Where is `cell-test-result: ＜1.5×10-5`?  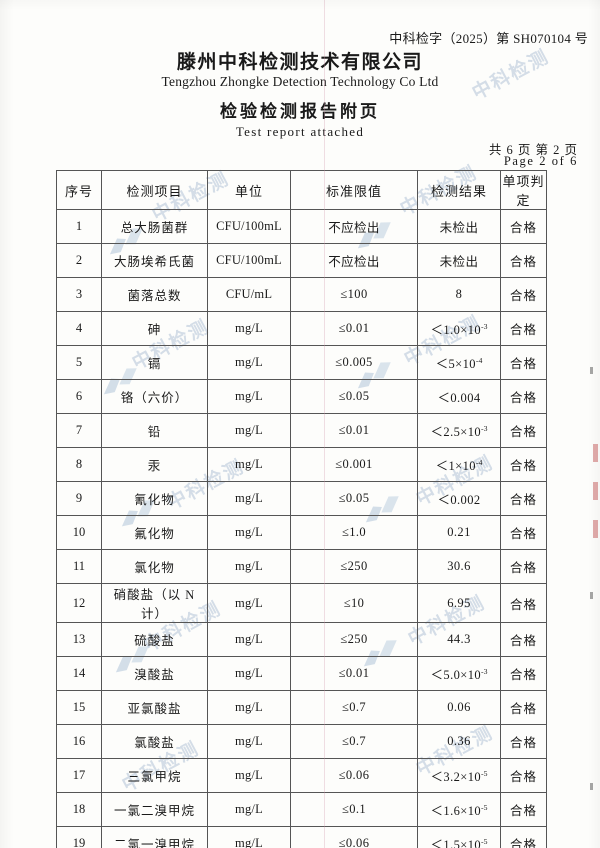
cell-test-result: ＜1.5×10-5 is located at coordinates (459, 837).